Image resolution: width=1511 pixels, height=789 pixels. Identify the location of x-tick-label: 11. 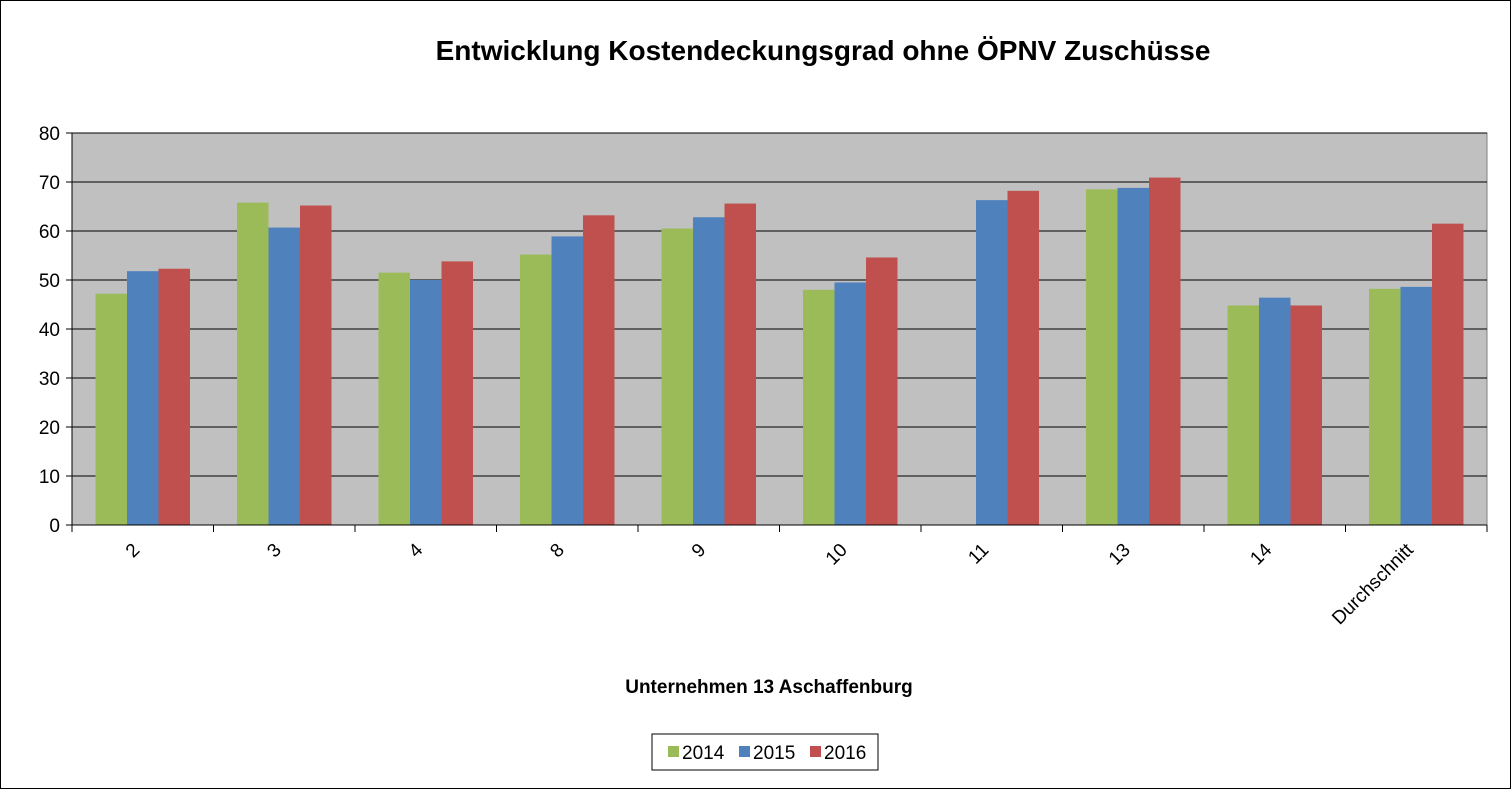
(978, 554).